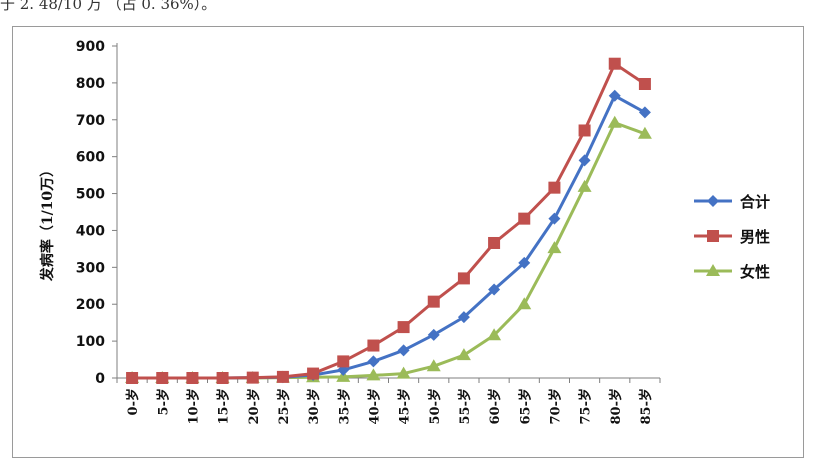 The width and height of the screenshot is (816, 458). Describe the element at coordinates (754, 202) in the screenshot. I see `legend-label: 合计` at that location.